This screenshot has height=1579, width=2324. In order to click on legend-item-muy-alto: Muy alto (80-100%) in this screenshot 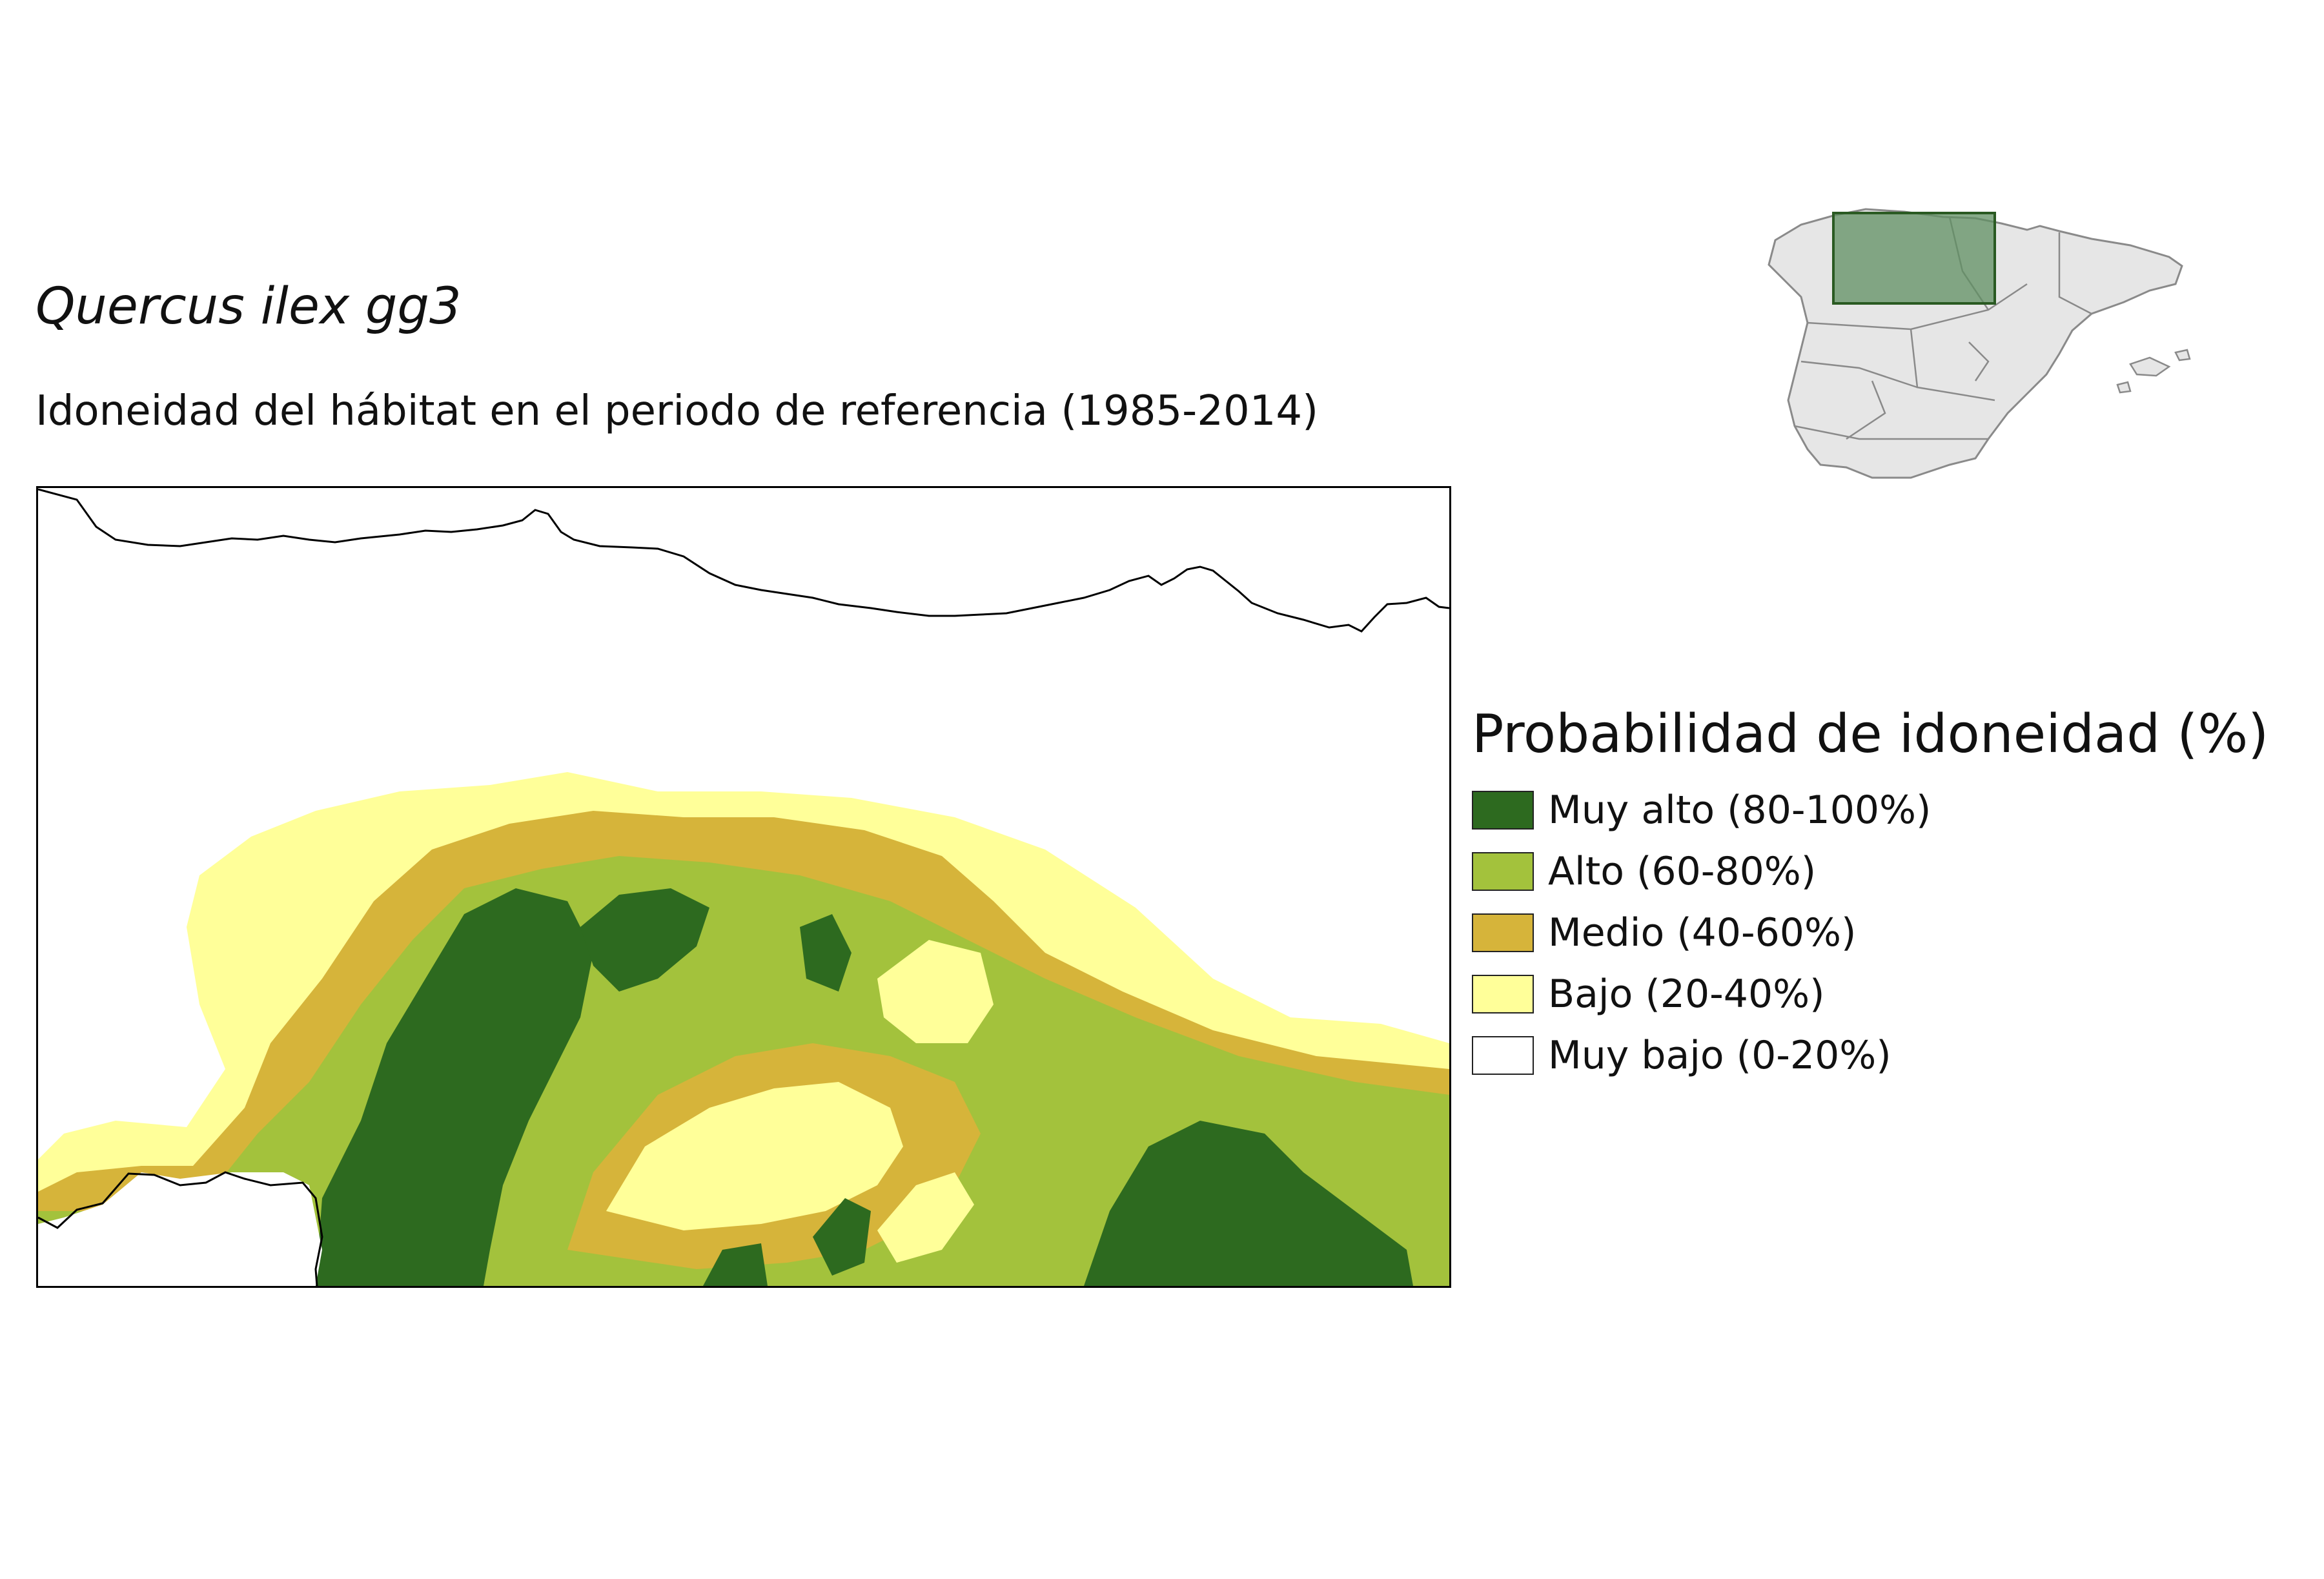, I will do `click(1870, 809)`.